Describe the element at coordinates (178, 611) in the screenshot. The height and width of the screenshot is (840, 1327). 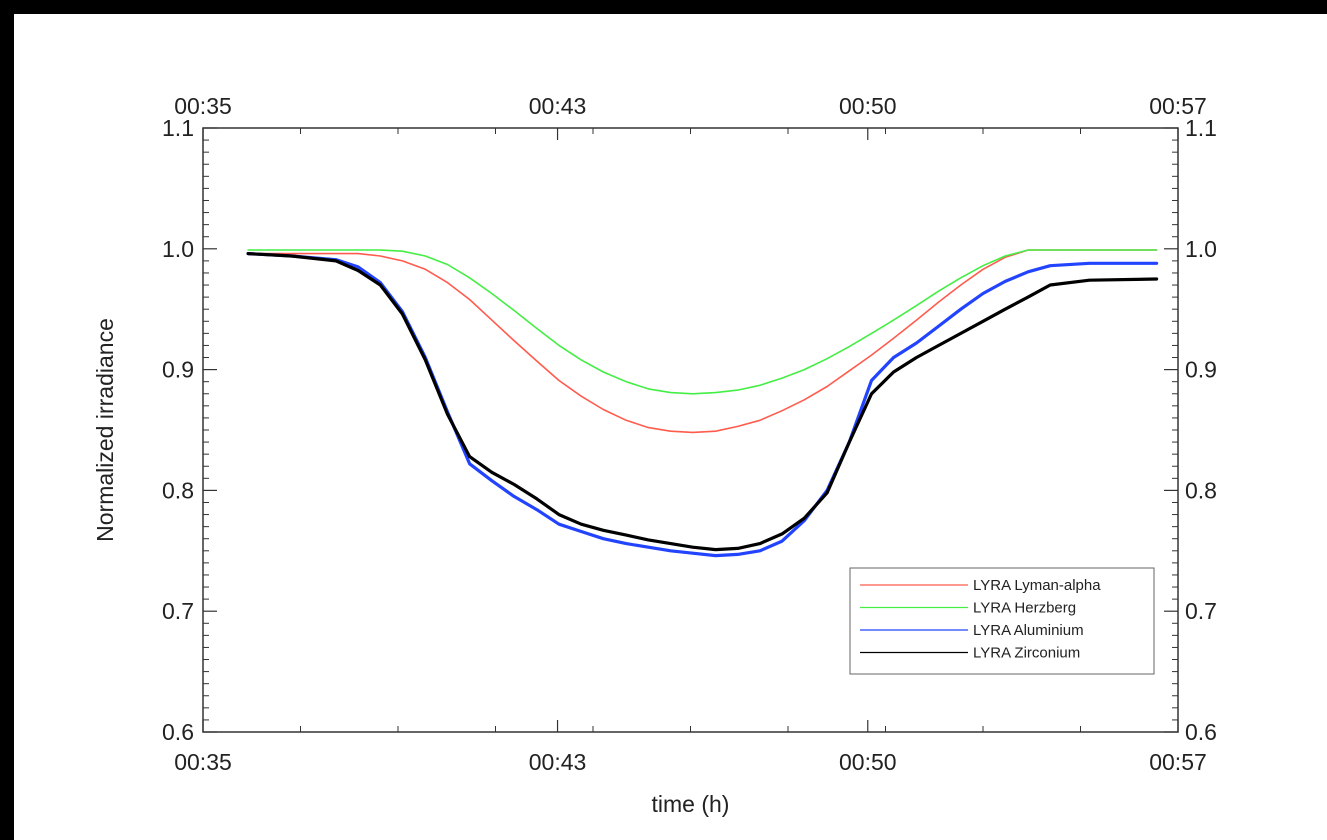
I see `y-tick-label: 0.7` at that location.